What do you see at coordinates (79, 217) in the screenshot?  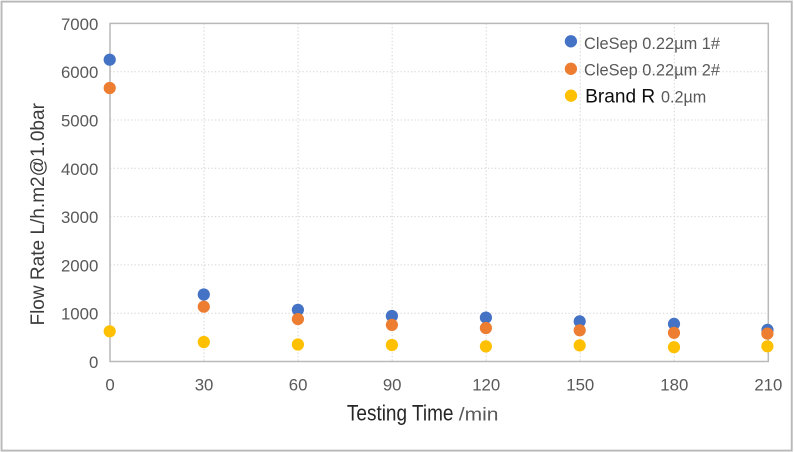 I see `svg-text: 3000` at bounding box center [79, 217].